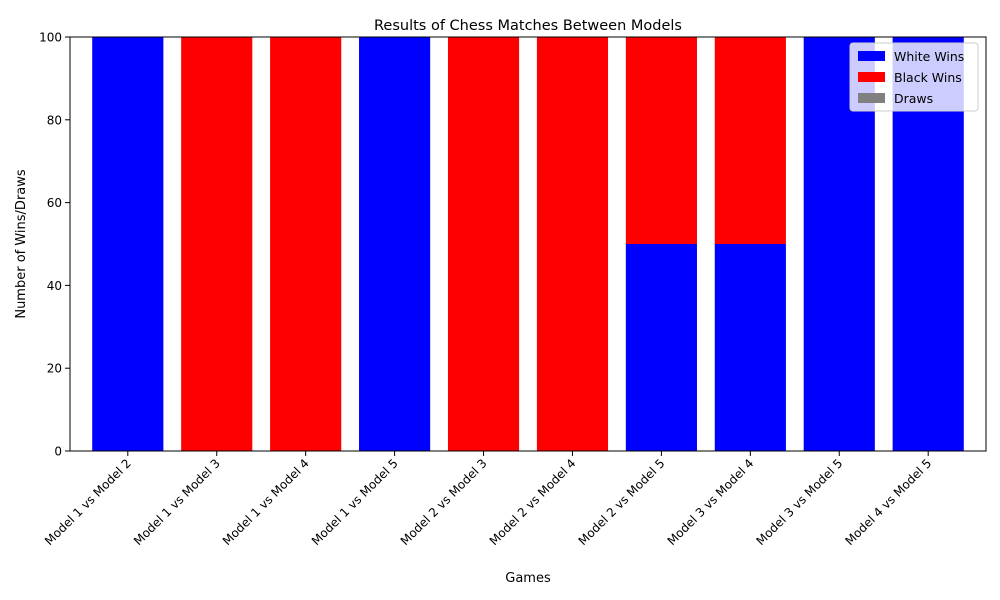  What do you see at coordinates (711, 502) in the screenshot?
I see `x-tick-label: Model 3 vs Model 4` at bounding box center [711, 502].